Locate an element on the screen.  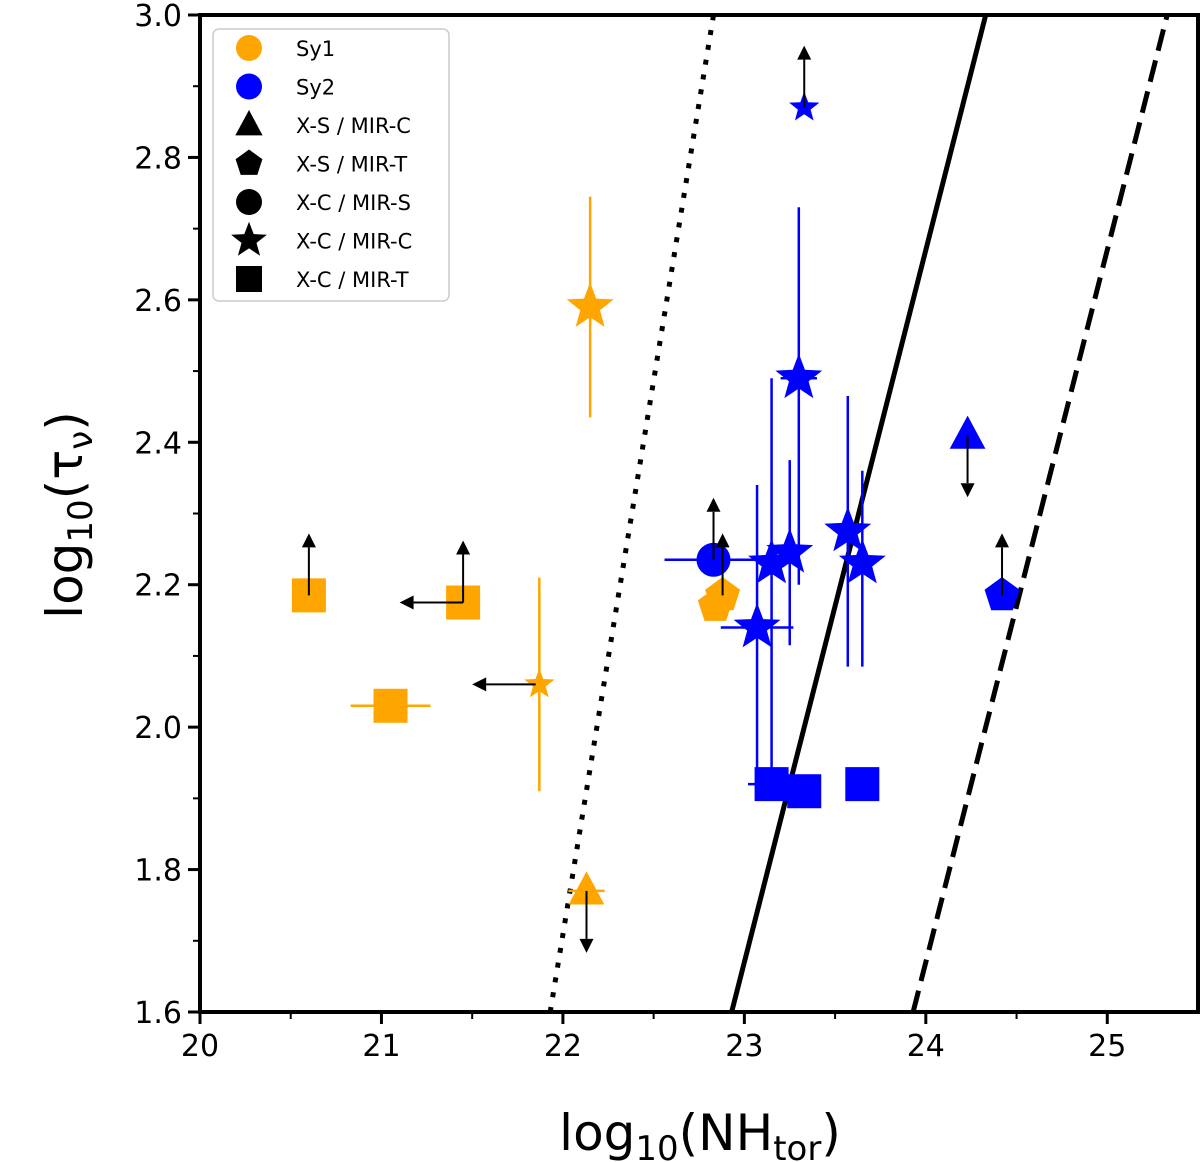
x-tick-label: 21 is located at coordinates (381, 1046).